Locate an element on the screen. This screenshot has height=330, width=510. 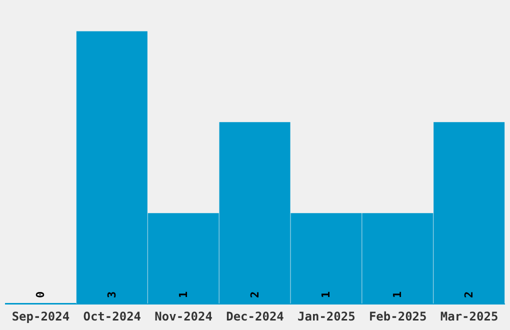
x-tick-label: Sep-2024 is located at coordinates (41, 317).